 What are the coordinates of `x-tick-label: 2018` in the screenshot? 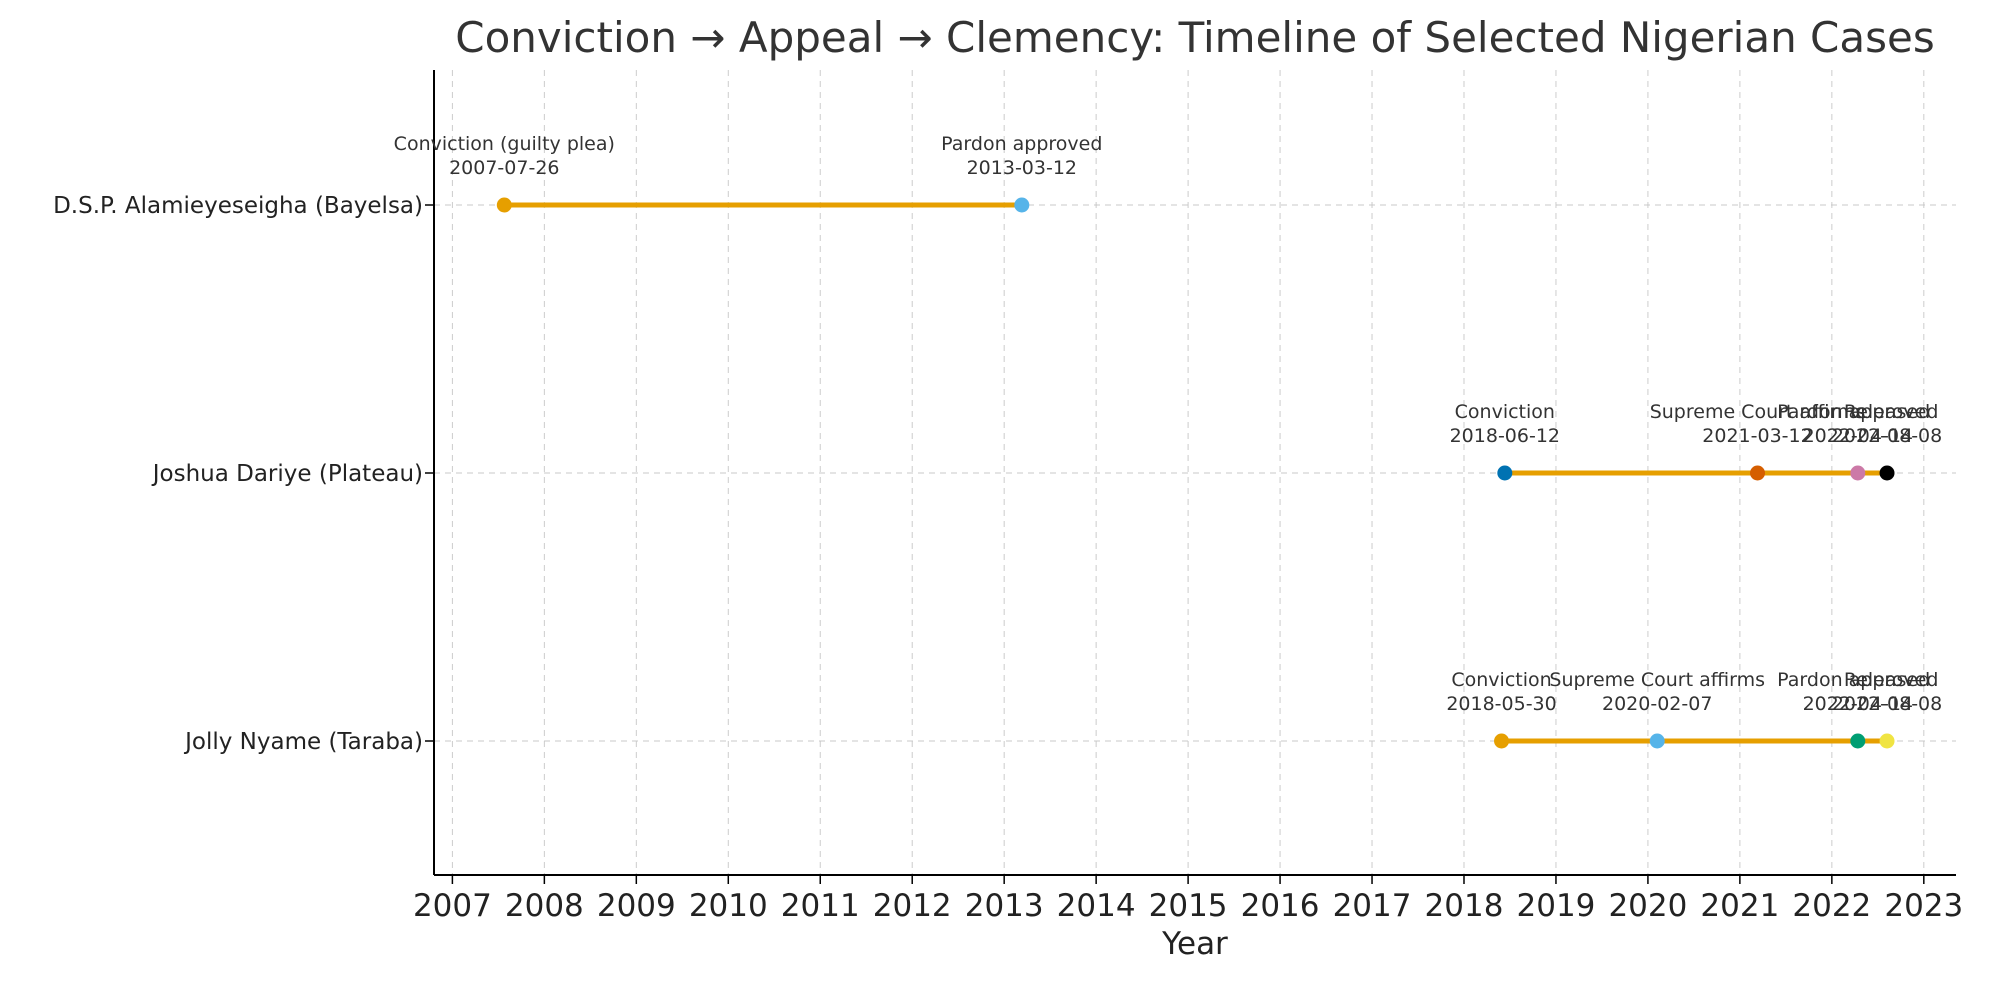 It's located at (1464, 906).